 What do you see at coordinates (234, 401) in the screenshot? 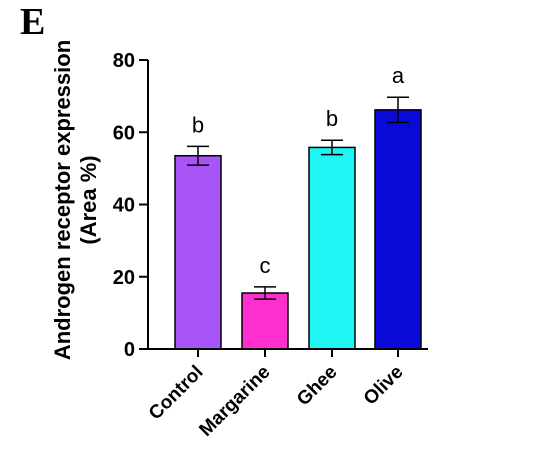
I see `x-tick-label: Margarine` at bounding box center [234, 401].